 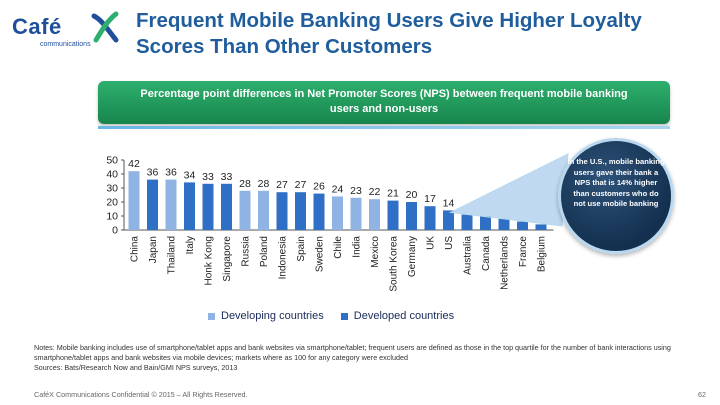 I want to click on bar-poland, so click(x=263, y=210).